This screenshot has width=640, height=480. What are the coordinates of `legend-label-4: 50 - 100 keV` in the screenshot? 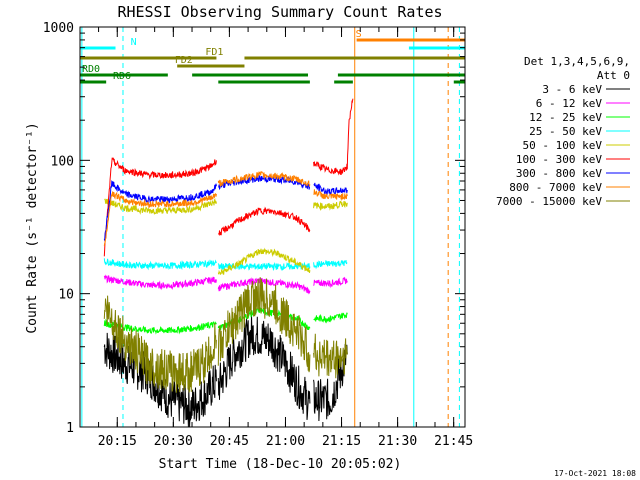 It's located at (563, 145).